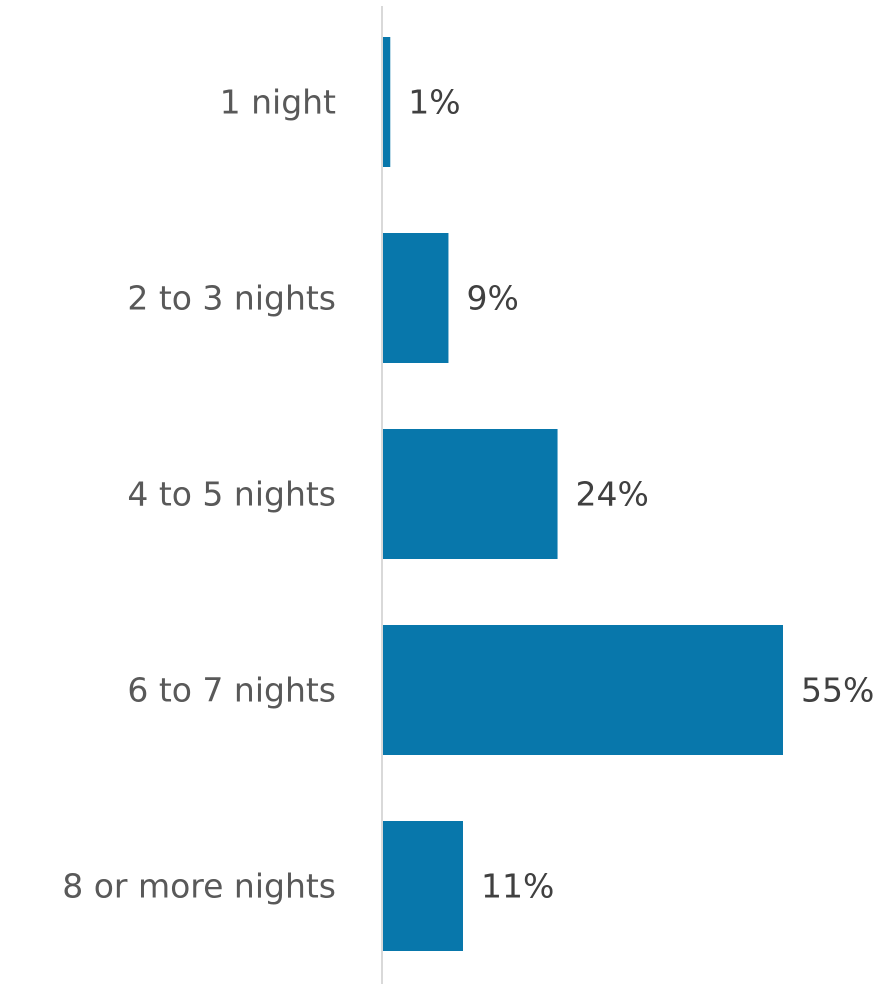 This screenshot has height=984, width=887. What do you see at coordinates (231, 690) in the screenshot?
I see `category-label: 6 to 7 nights` at bounding box center [231, 690].